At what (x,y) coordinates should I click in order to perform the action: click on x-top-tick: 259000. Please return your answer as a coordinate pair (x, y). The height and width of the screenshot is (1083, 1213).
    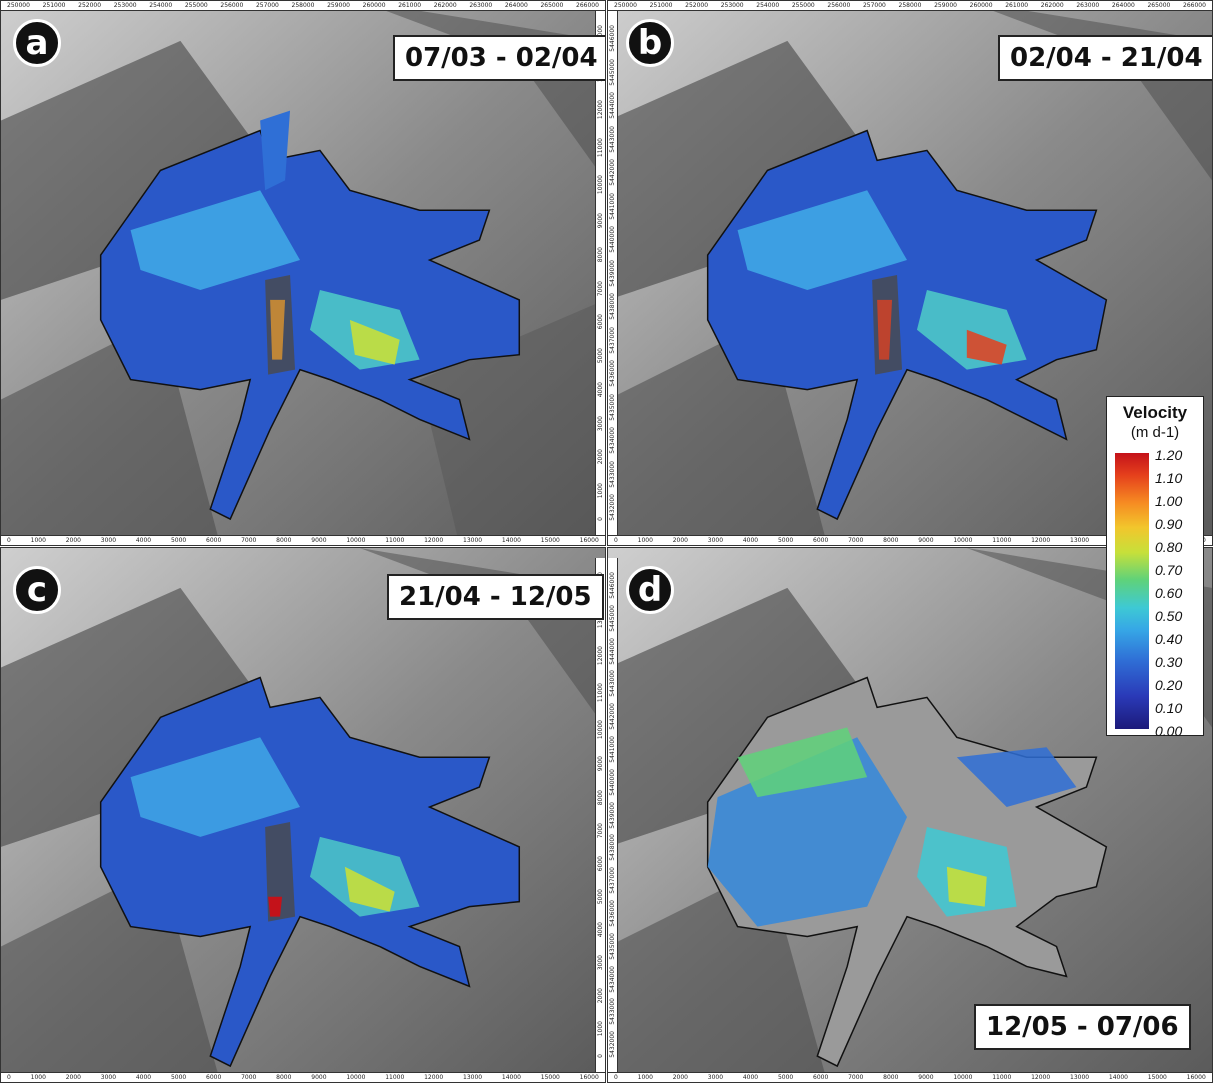
    Looking at the image, I should click on (338, 5).